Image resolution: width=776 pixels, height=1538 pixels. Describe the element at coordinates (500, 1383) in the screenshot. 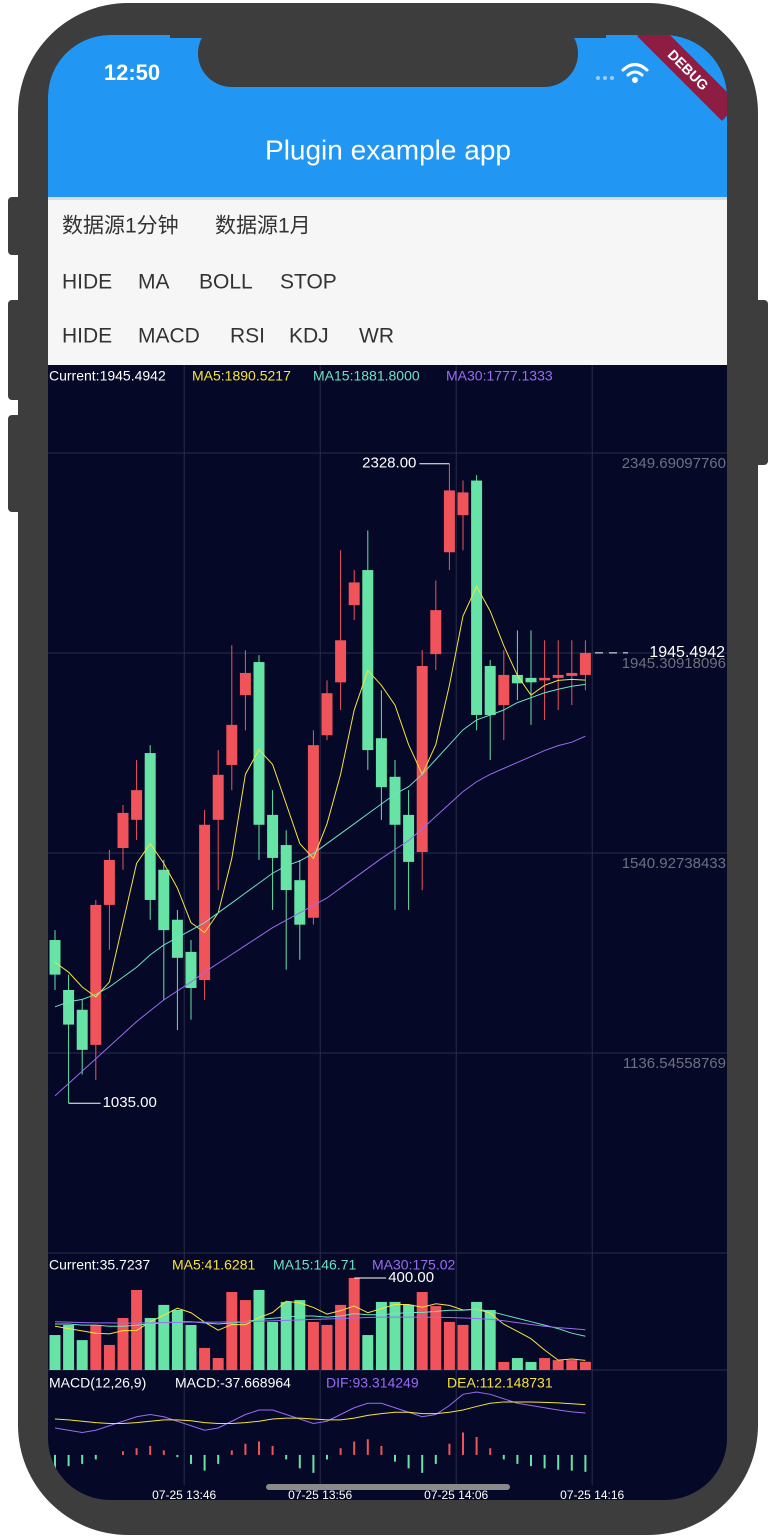

I see `indicator-label: DEA:112.148731` at that location.